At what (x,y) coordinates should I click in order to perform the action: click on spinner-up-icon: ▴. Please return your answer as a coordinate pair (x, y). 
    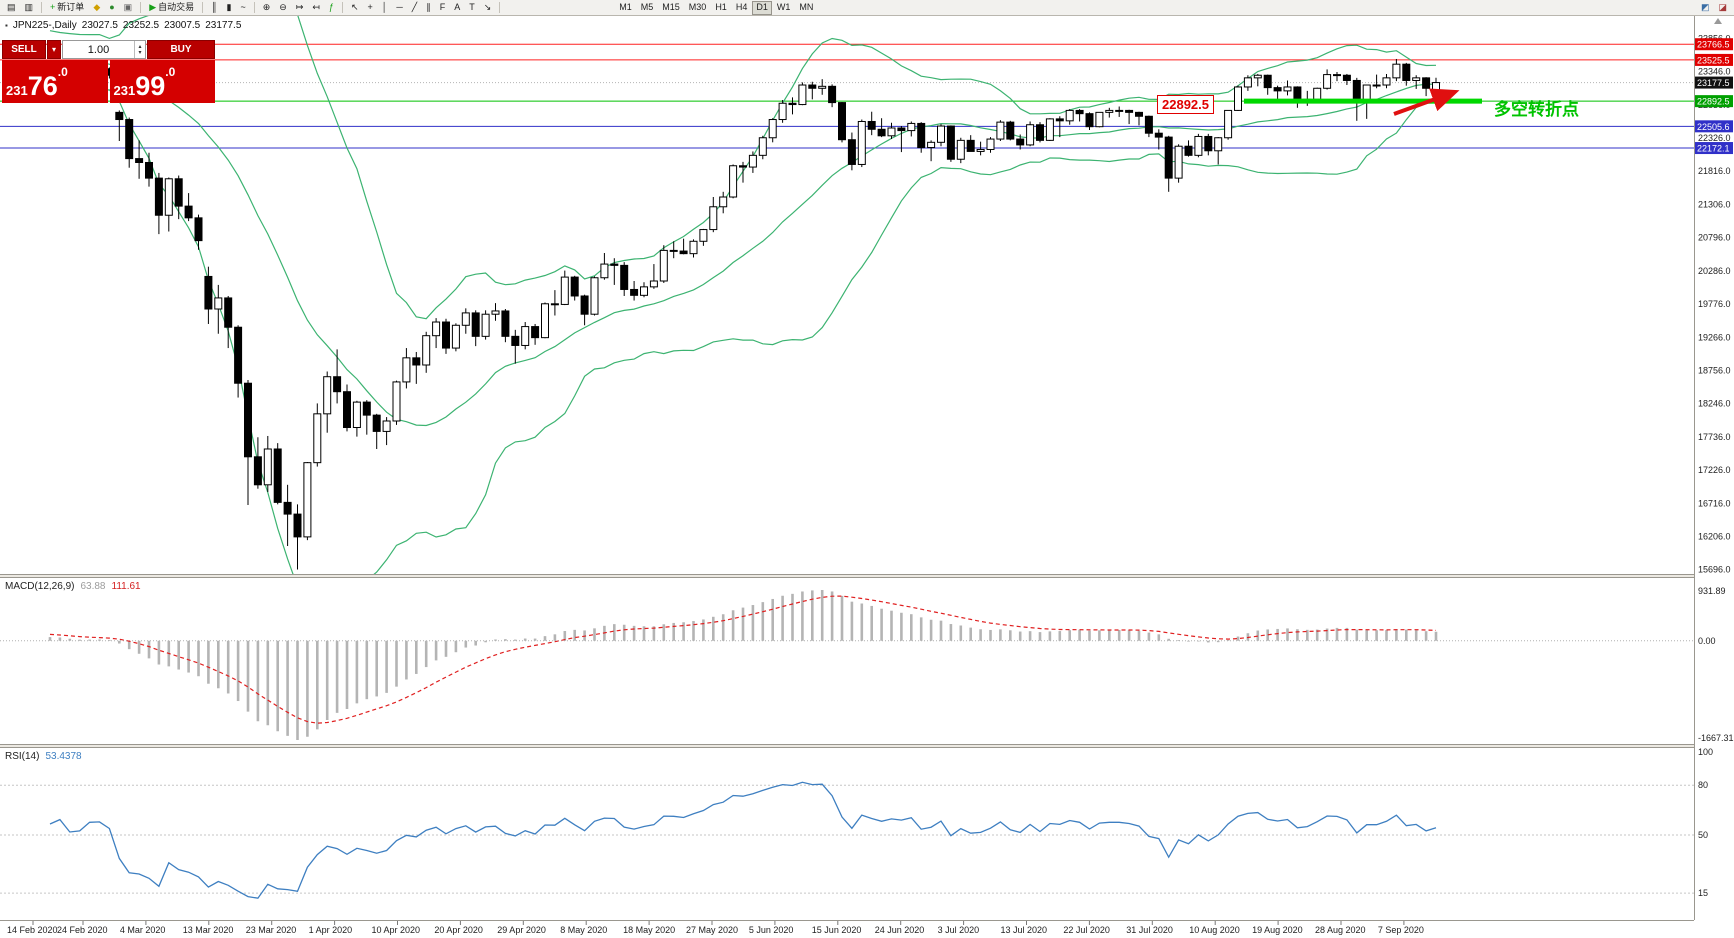
    Looking at the image, I should click on (140, 46).